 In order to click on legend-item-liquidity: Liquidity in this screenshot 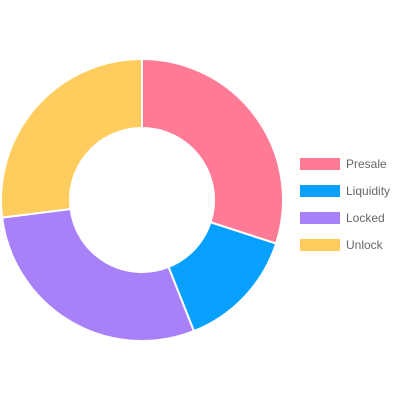, I will do `click(350, 190)`.